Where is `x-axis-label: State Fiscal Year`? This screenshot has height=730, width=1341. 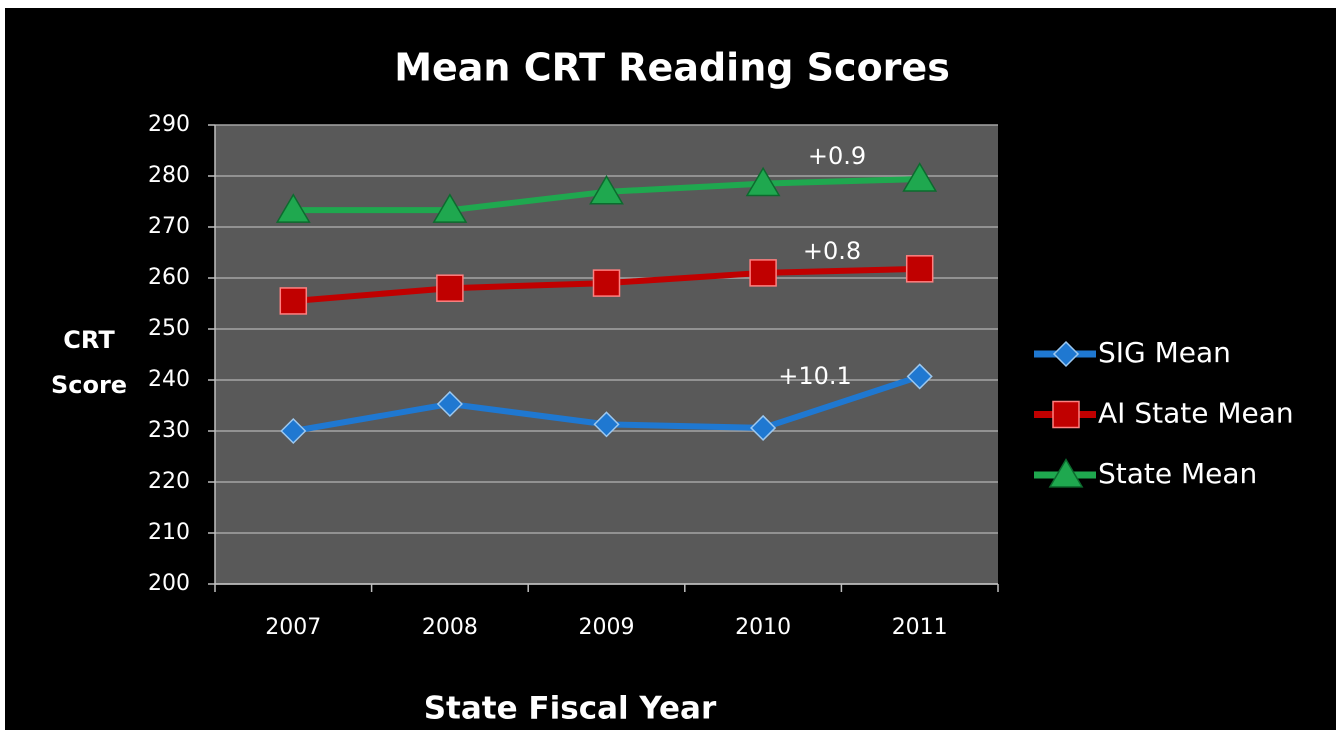
x-axis-label: State Fiscal Year is located at coordinates (570, 709).